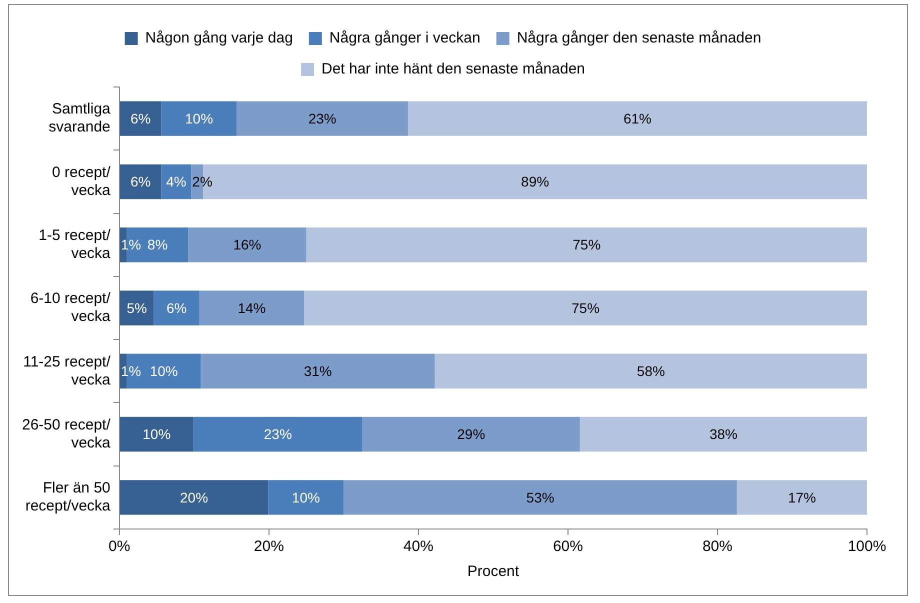 This screenshot has width=920, height=603. I want to click on data-label: 16%, so click(247, 244).